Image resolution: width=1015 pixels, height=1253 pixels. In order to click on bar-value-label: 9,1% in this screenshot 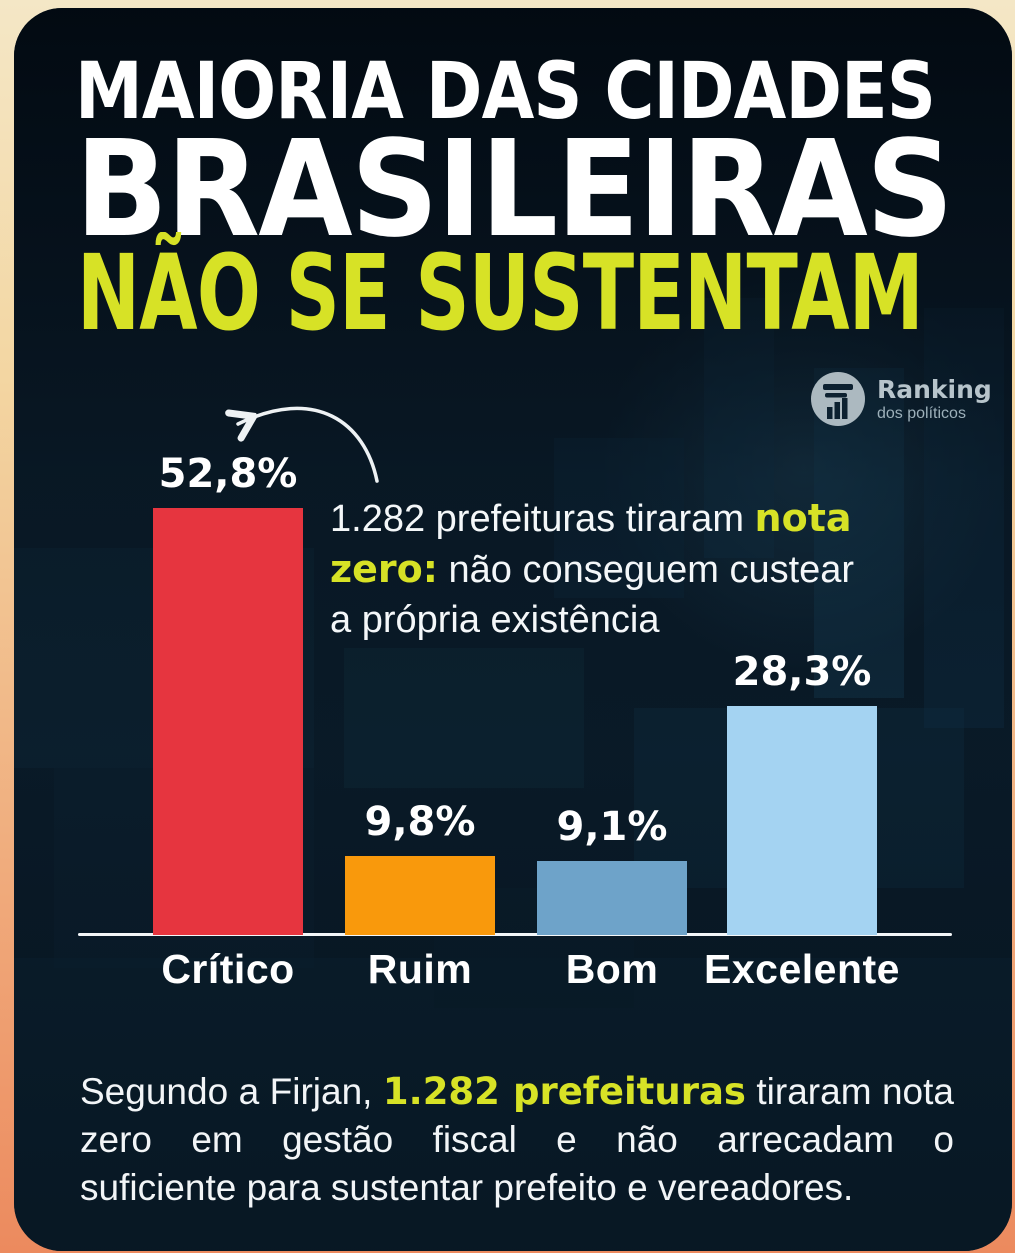, I will do `click(612, 827)`.